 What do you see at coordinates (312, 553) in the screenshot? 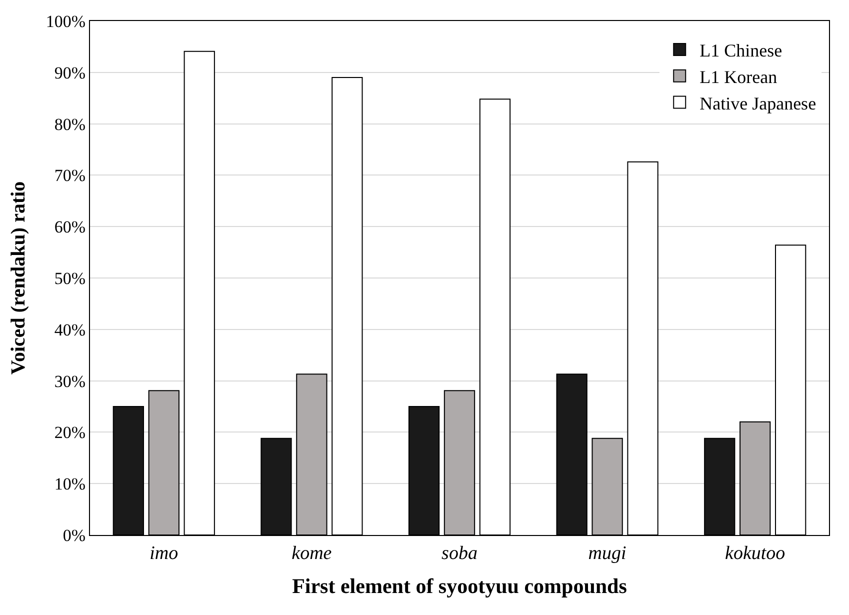
I see `x-tick-label: kome` at bounding box center [312, 553].